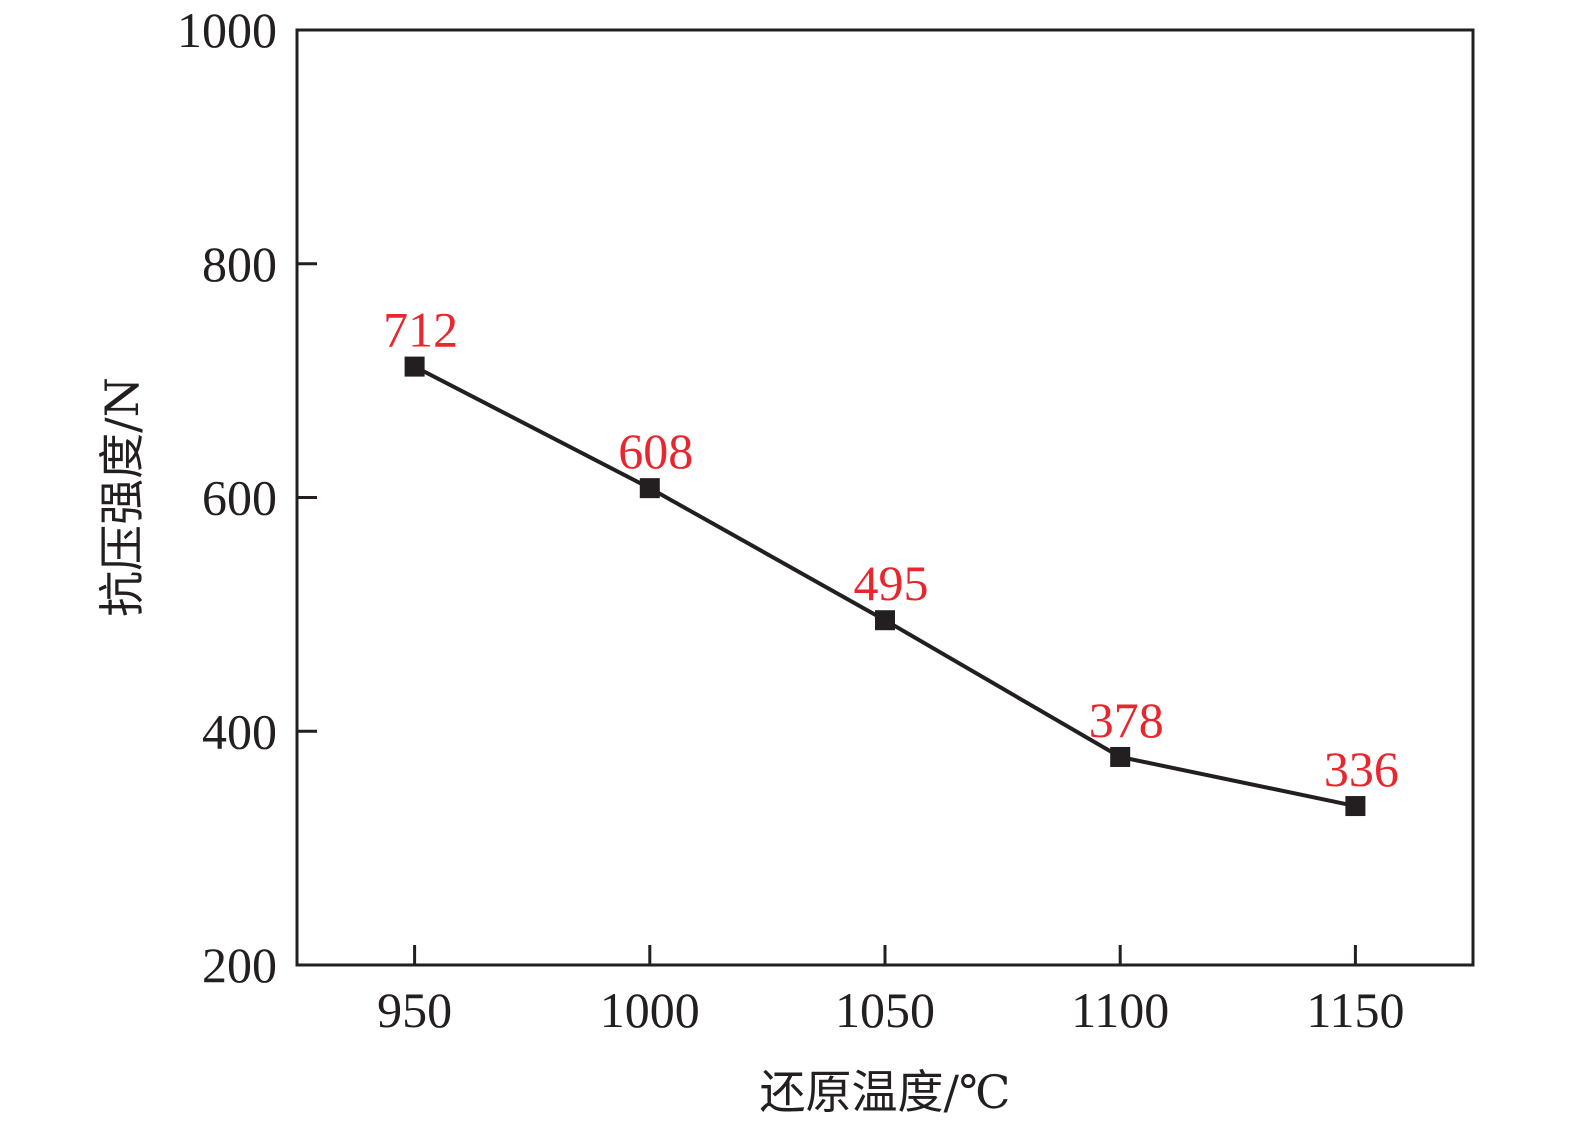 The height and width of the screenshot is (1133, 1575). I want to click on x-tick-label: 1000, so click(650, 1010).